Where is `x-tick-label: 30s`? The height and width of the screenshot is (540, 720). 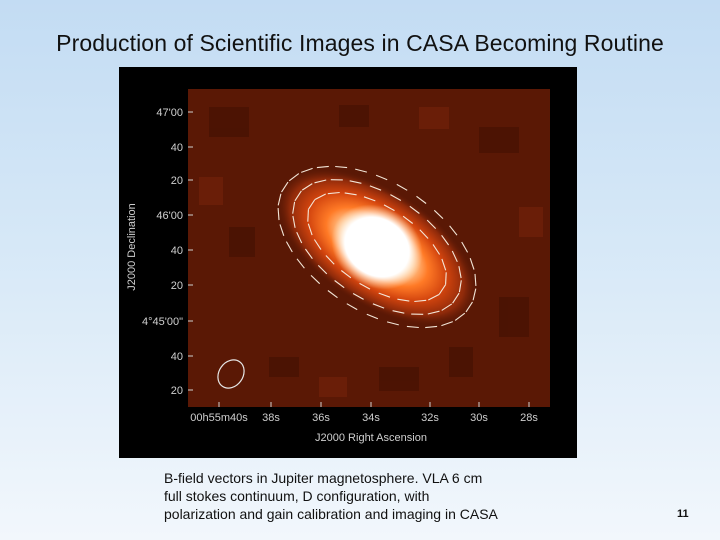 x-tick-label: 30s is located at coordinates (479, 418).